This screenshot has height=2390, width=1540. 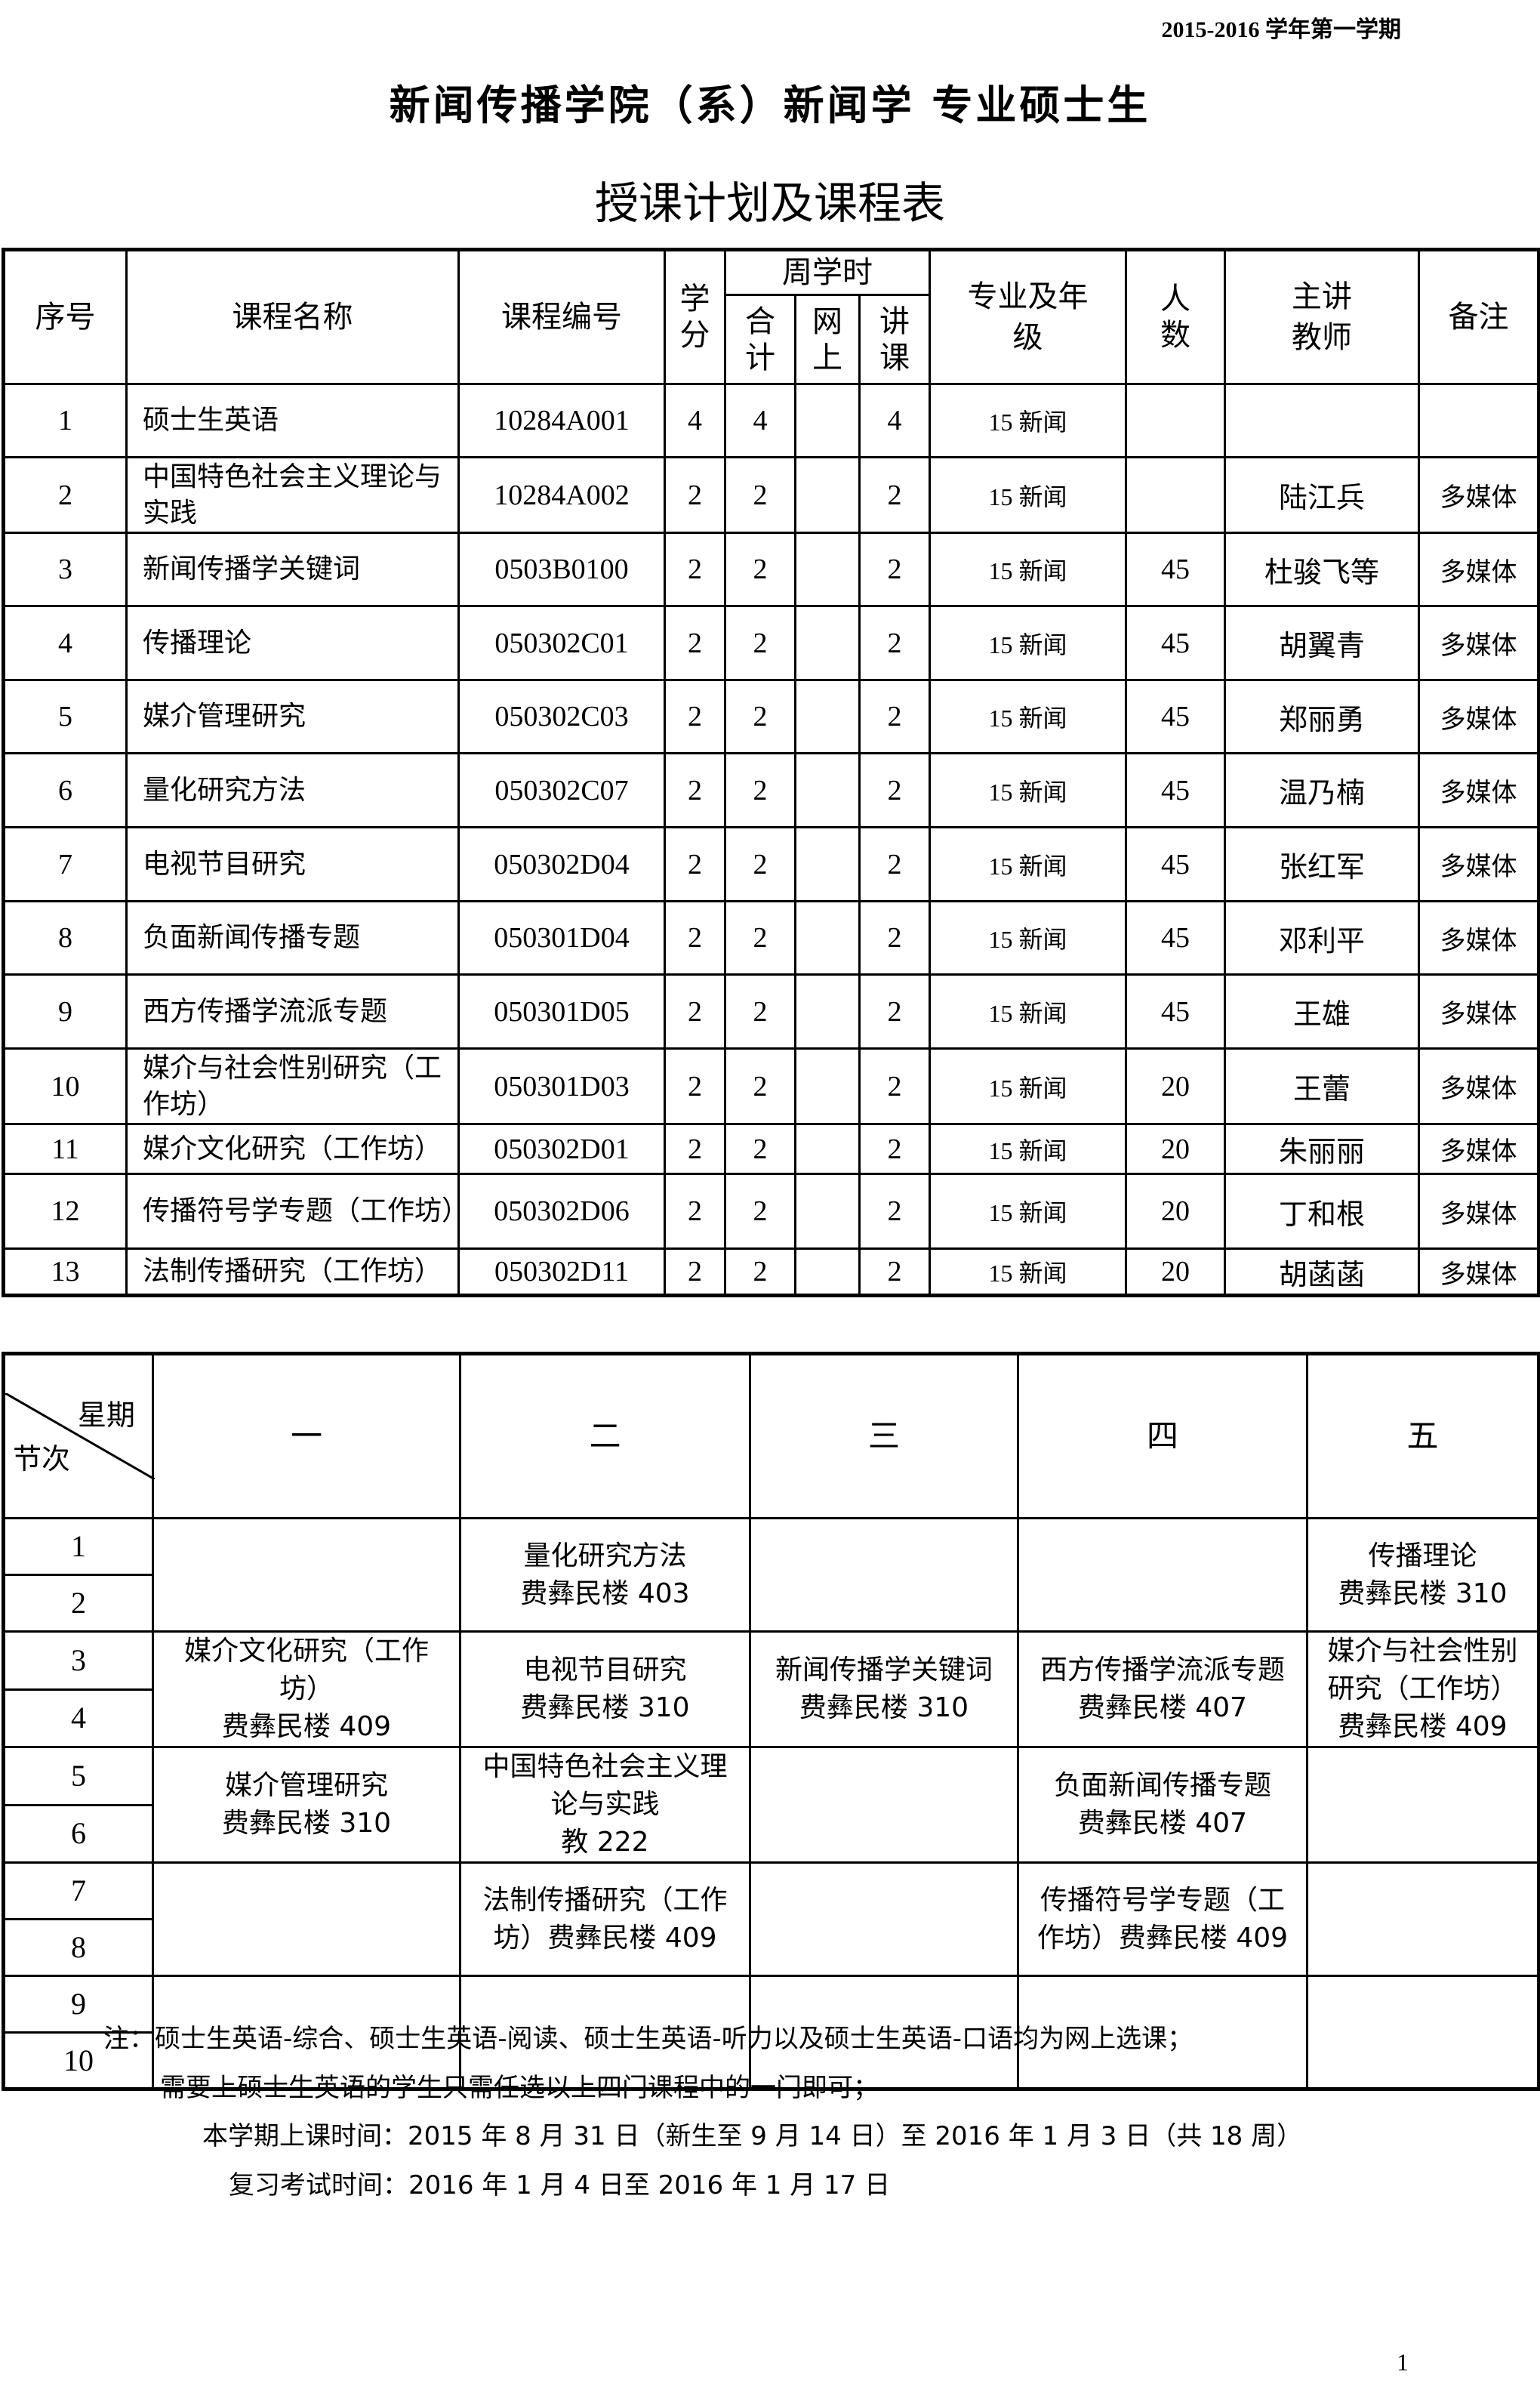 I want to click on course-teacher: 邓利平, so click(x=1322, y=938).